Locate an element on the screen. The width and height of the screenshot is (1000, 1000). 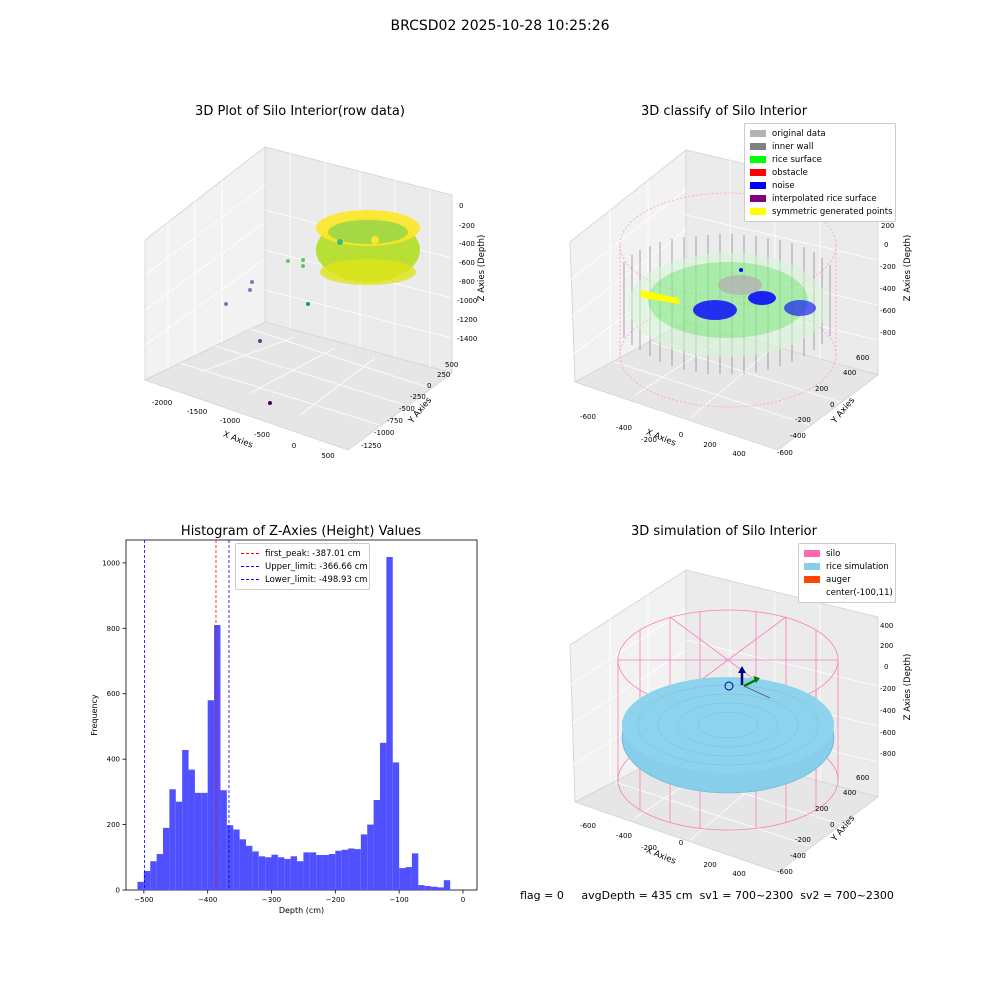
classify-ztick: 0 is located at coordinates (886, 245).